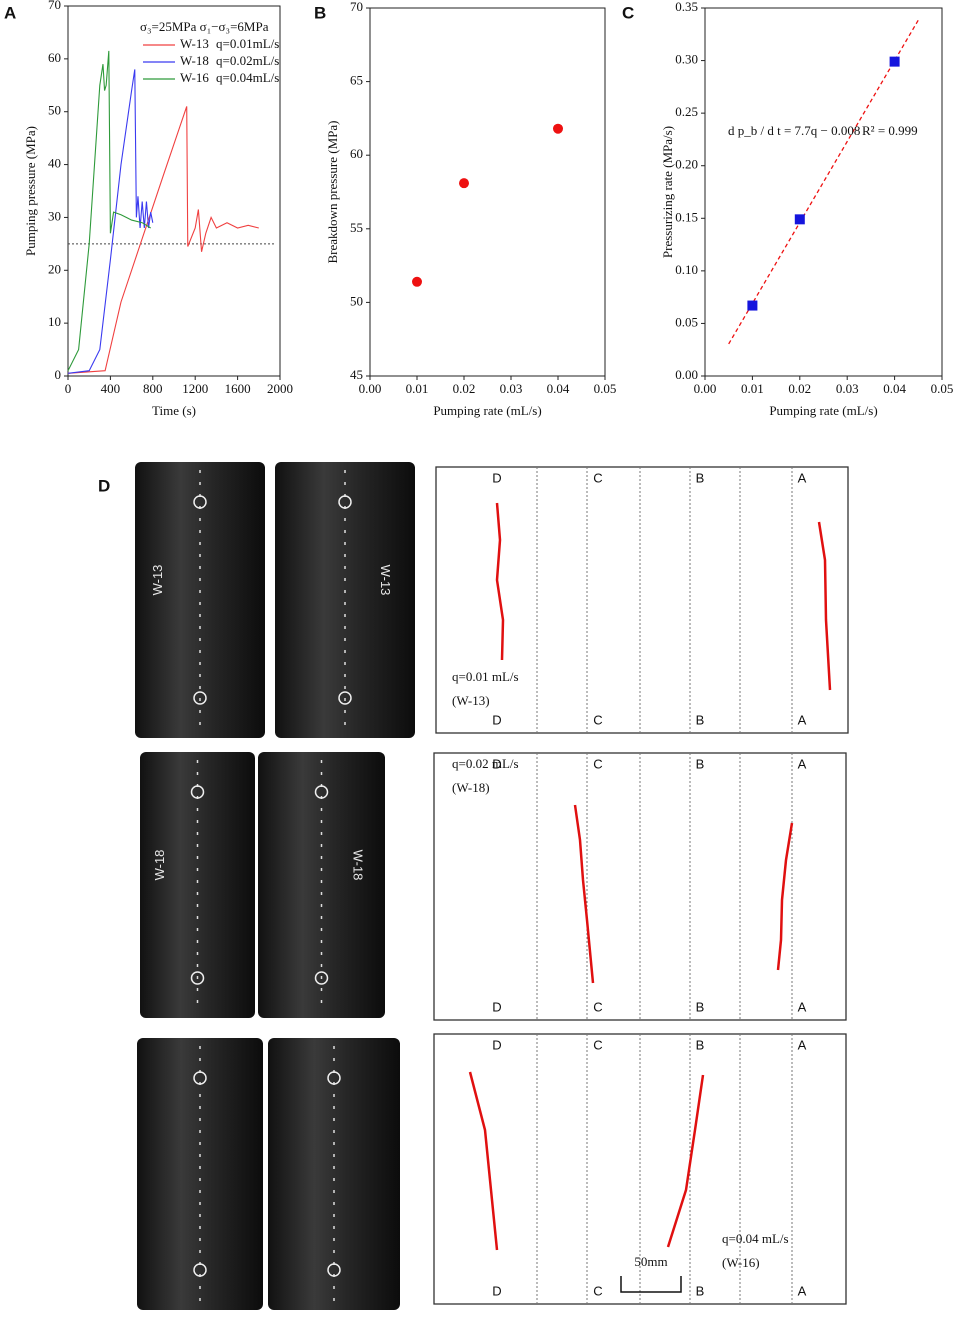 The image size is (962, 1319). Describe the element at coordinates (628, 12) in the screenshot. I see `panel-label: C` at that location.